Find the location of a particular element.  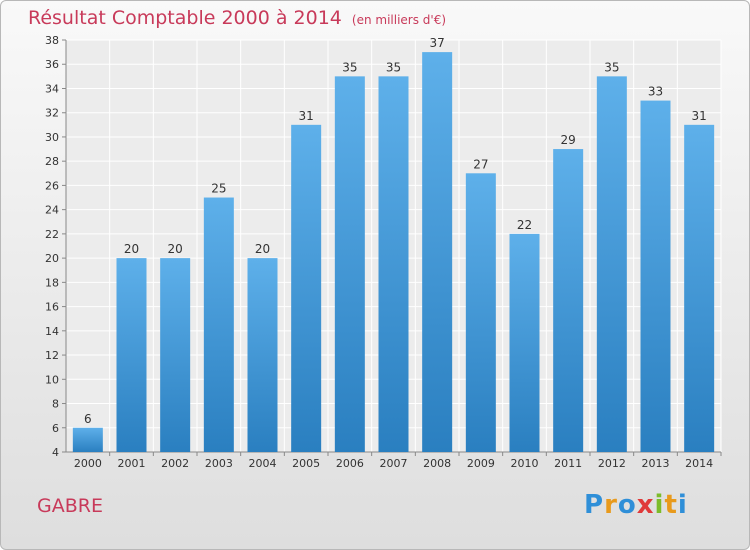

y-tick-label: 20 is located at coordinates (52, 258).